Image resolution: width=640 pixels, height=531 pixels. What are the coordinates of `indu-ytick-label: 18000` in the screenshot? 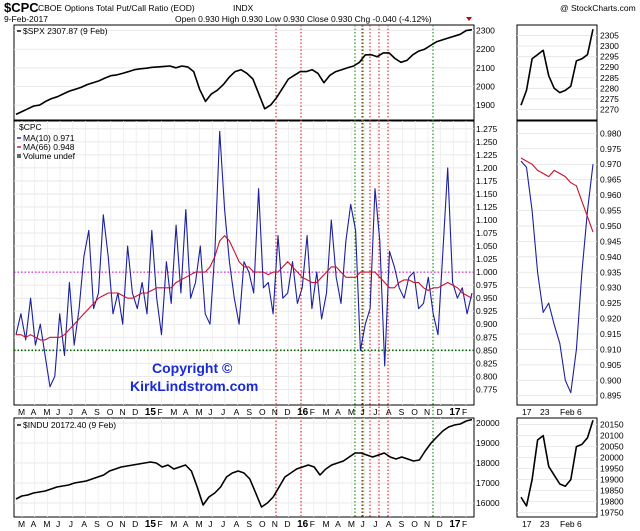 It's located at (488, 463).